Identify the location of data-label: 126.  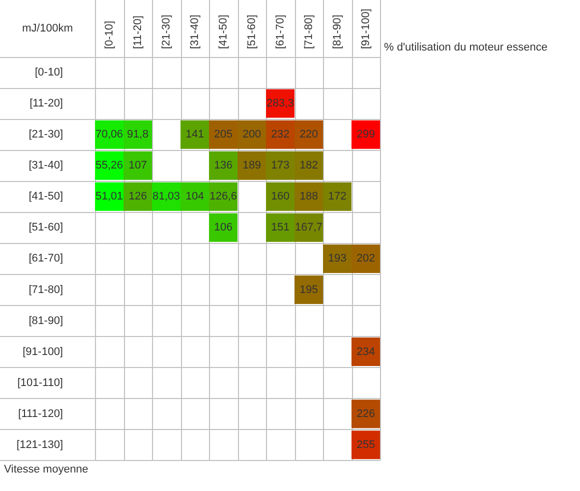
(137, 196).